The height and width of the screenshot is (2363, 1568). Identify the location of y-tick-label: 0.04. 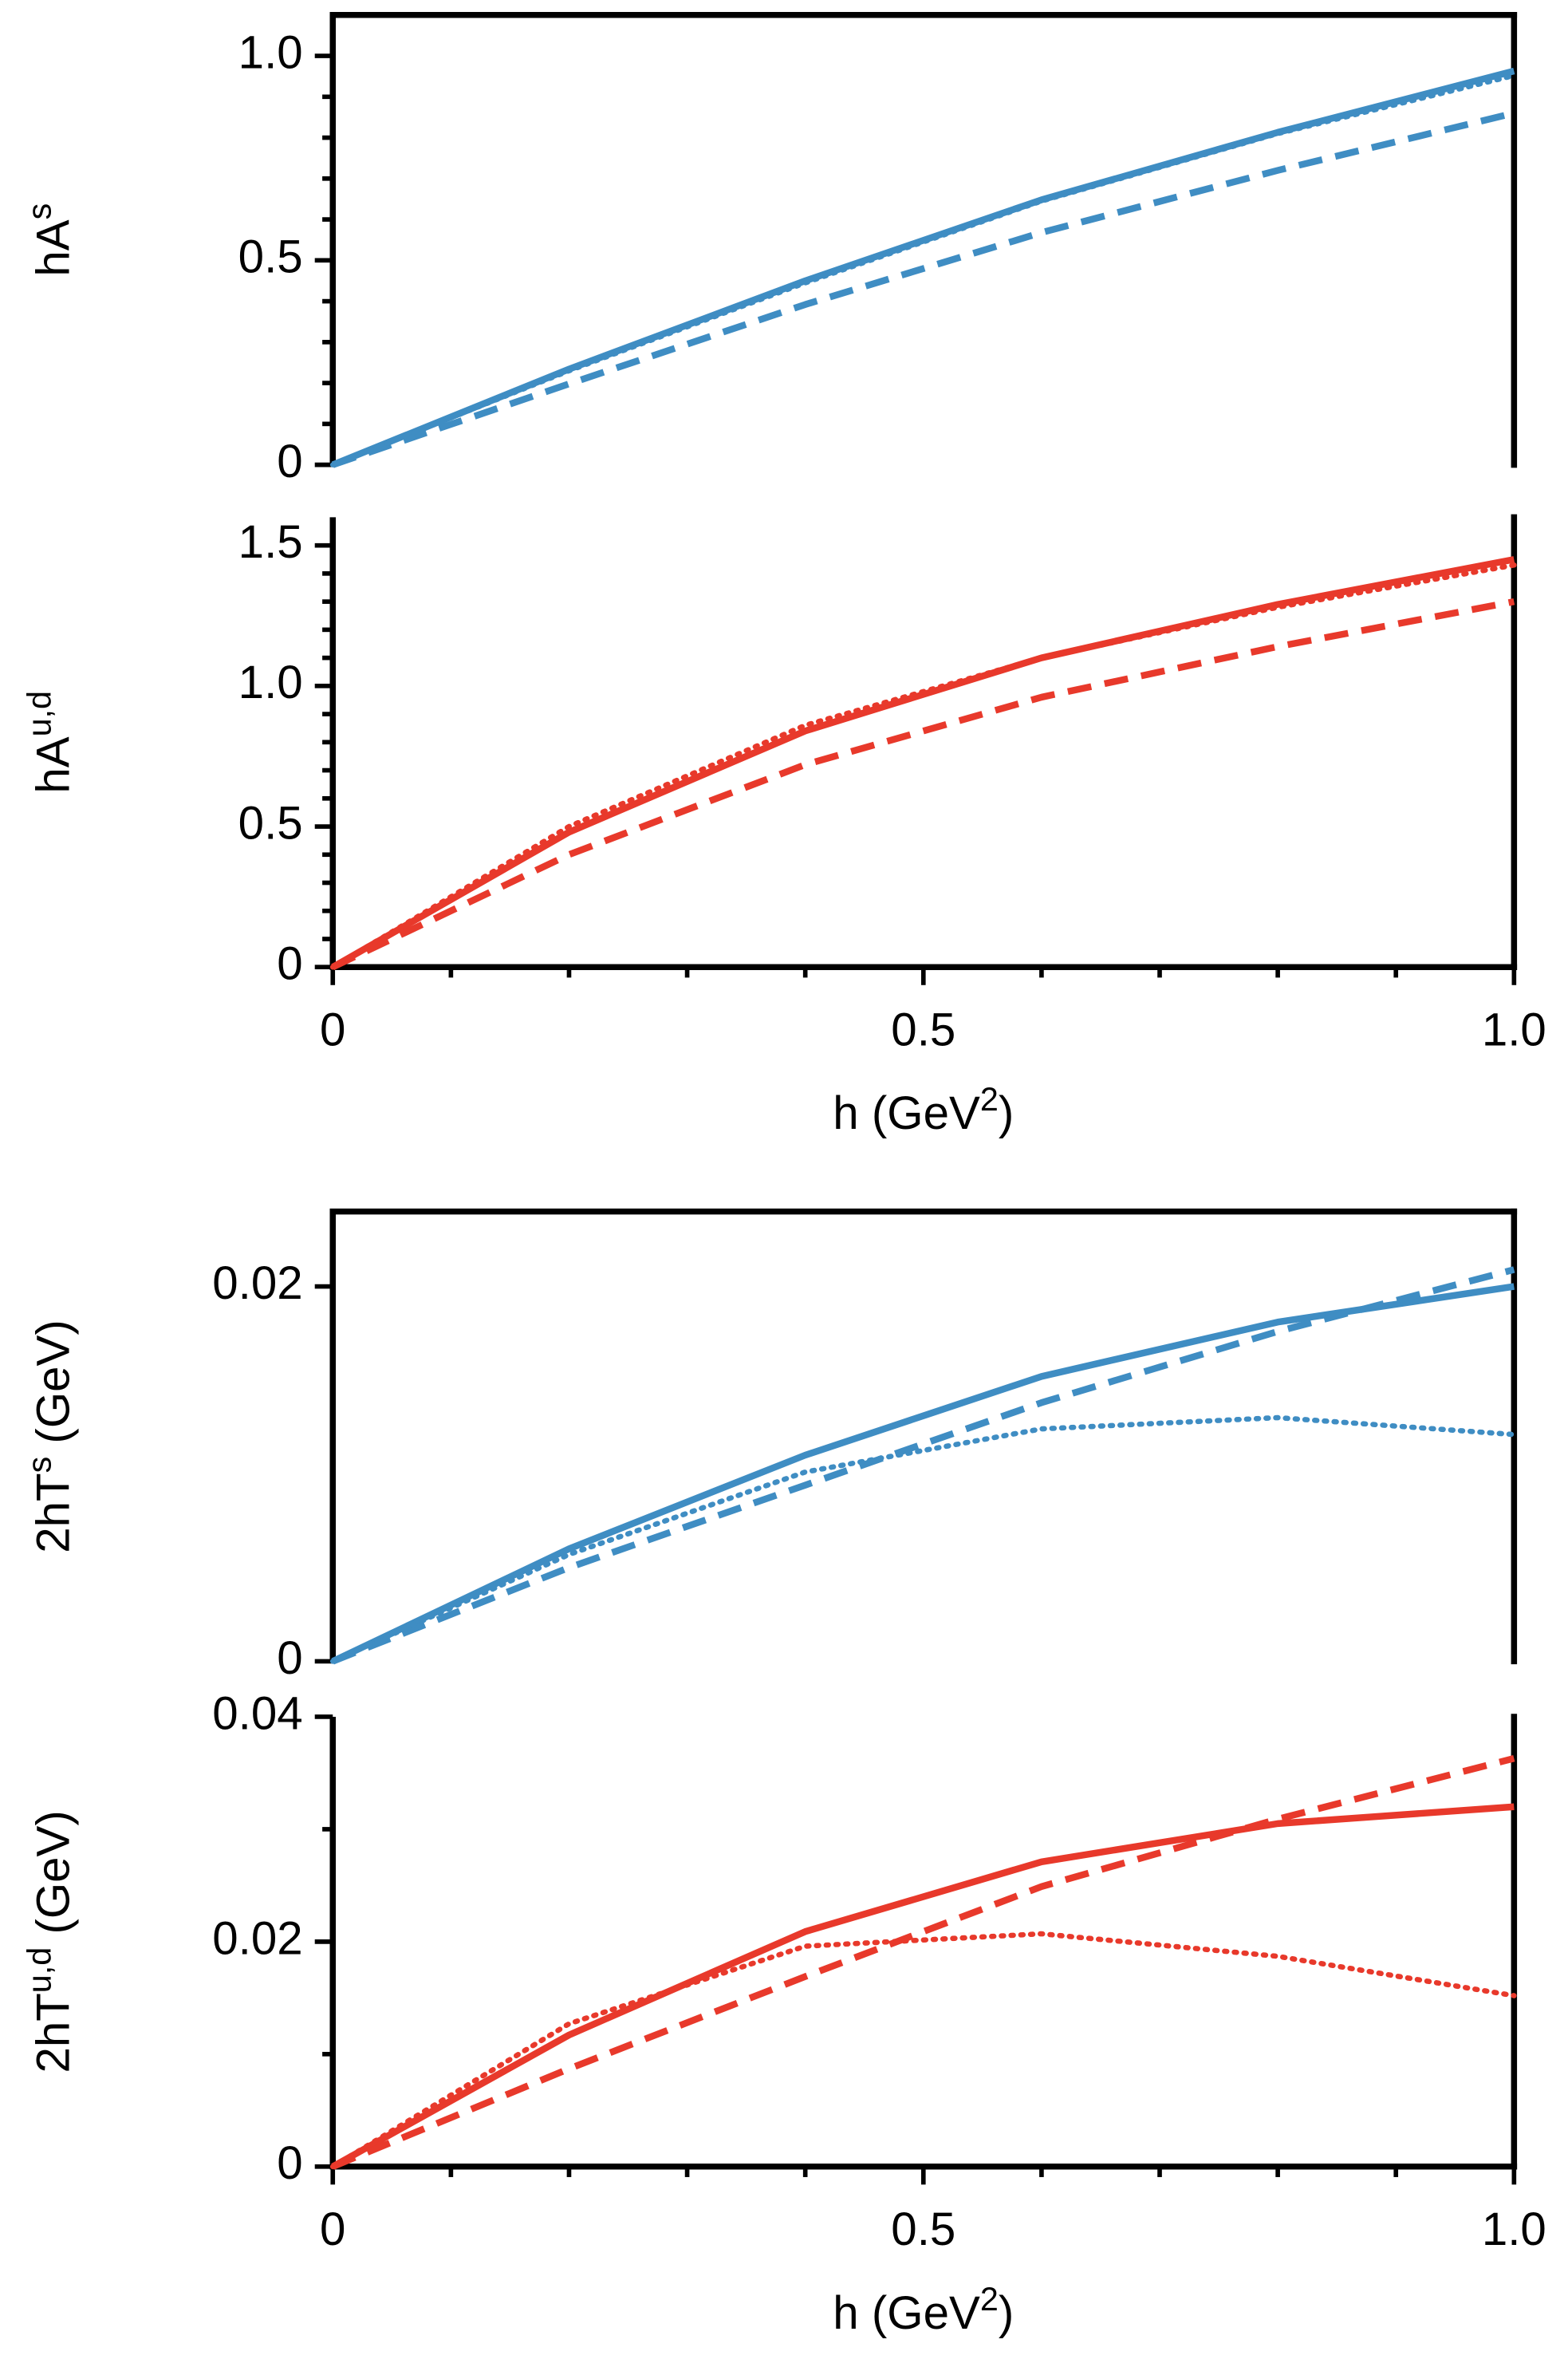
(257, 1713).